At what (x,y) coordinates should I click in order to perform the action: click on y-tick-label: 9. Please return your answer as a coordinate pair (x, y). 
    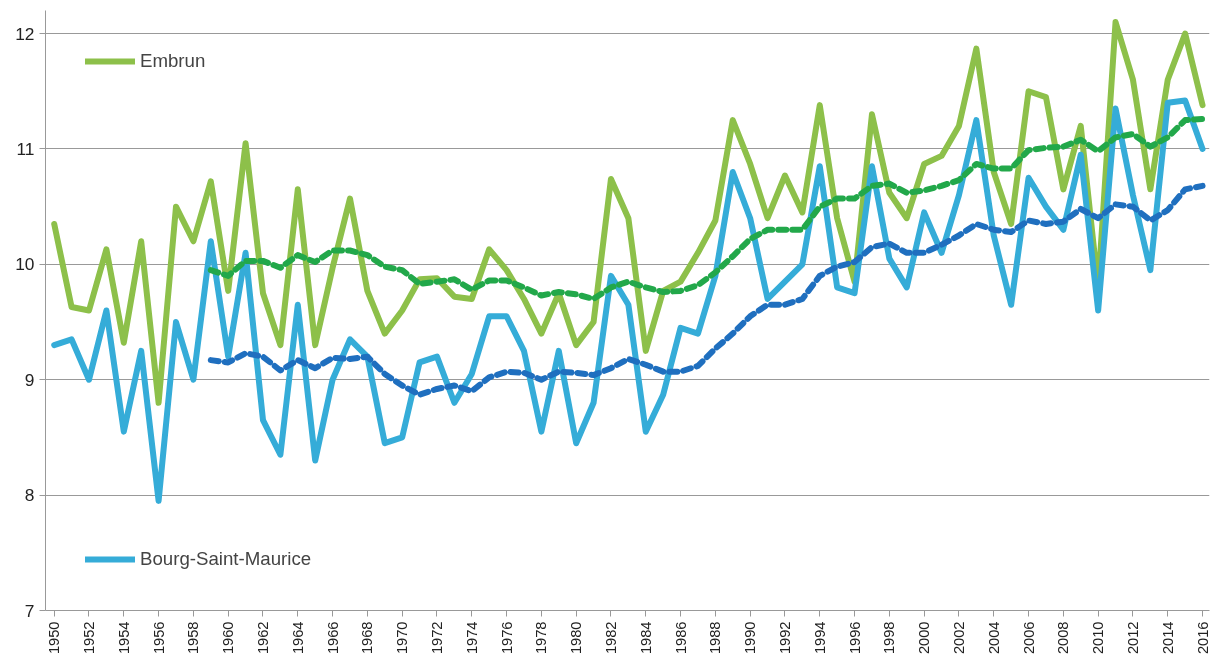
    Looking at the image, I should click on (29, 379).